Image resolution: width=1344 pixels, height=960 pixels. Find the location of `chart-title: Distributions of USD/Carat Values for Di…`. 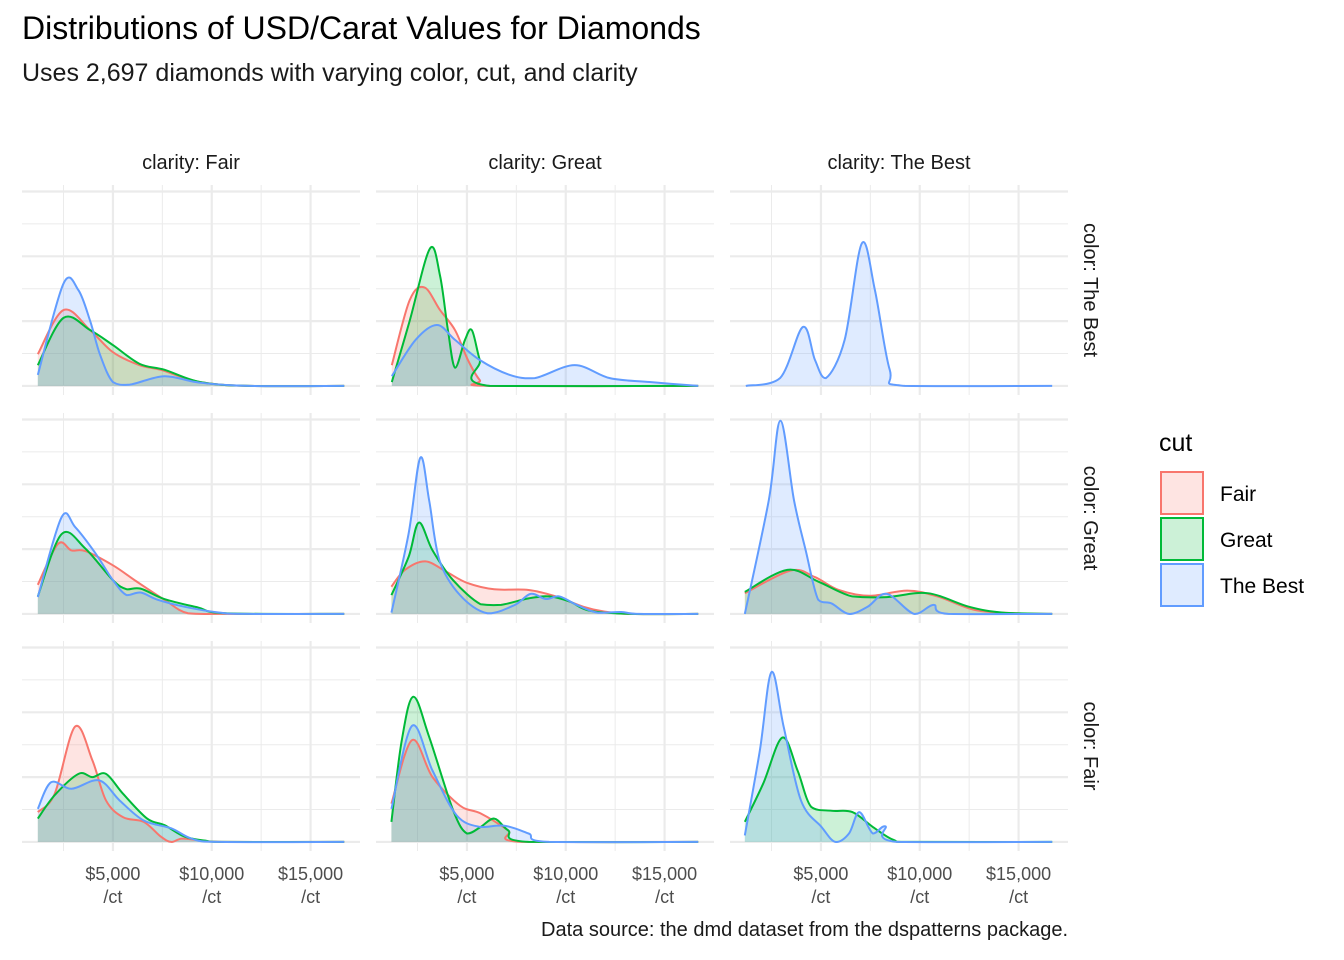

chart-title: Distributions of USD/Carat Values for Di… is located at coordinates (361, 28).